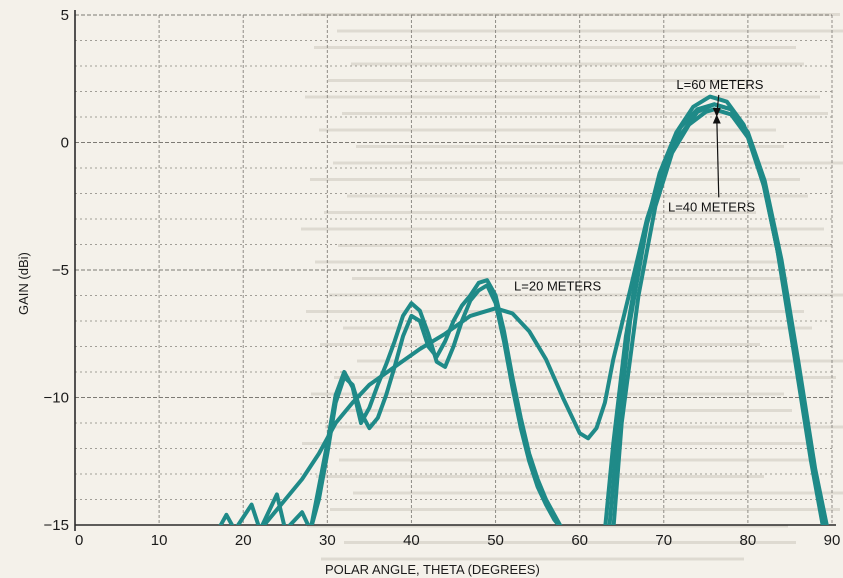 The height and width of the screenshot is (578, 843). Describe the element at coordinates (557, 285) in the screenshot. I see `annotation-label: L=20 METERS` at that location.